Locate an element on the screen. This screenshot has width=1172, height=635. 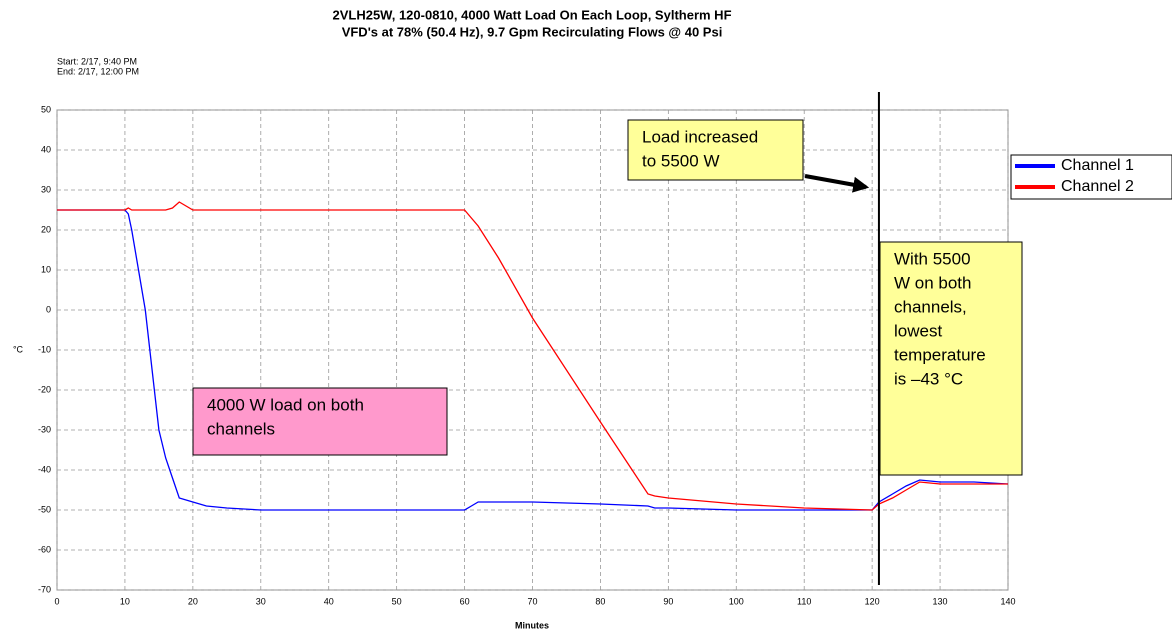
y-tick-label: -20 is located at coordinates (44, 389).